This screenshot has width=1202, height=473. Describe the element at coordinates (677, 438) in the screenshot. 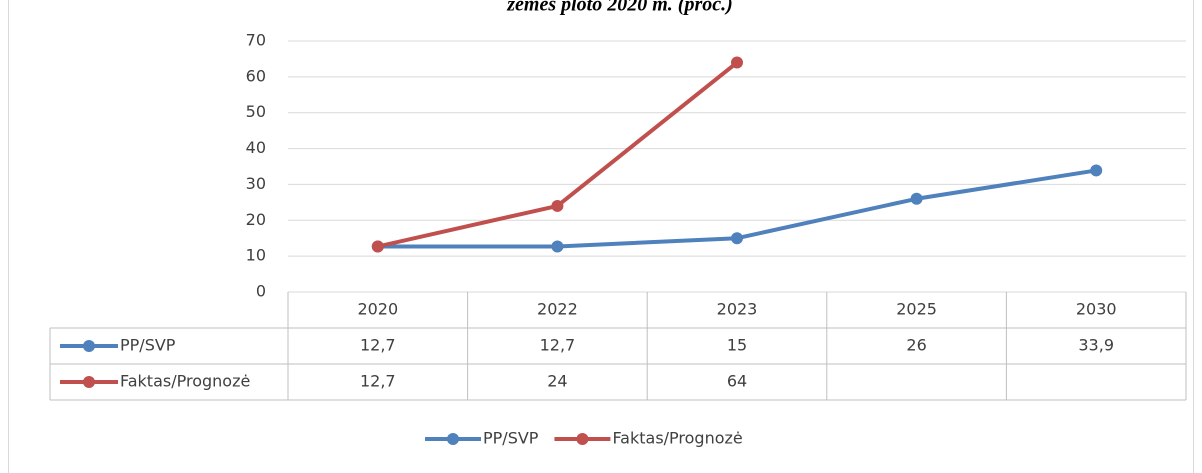

I see `legend-label: Faktas/Prognozė` at that location.